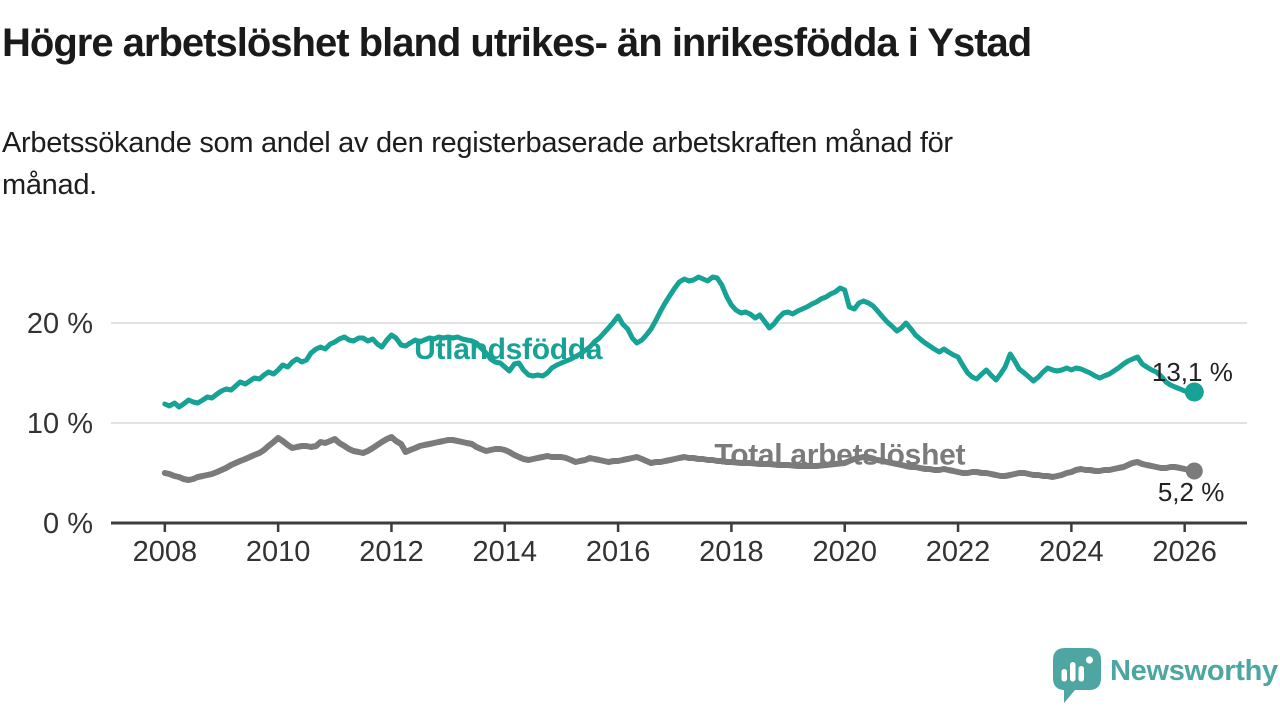 The width and height of the screenshot is (1280, 720). What do you see at coordinates (1194, 670) in the screenshot?
I see `newsworthy-logo-text: Newsworthy` at bounding box center [1194, 670].